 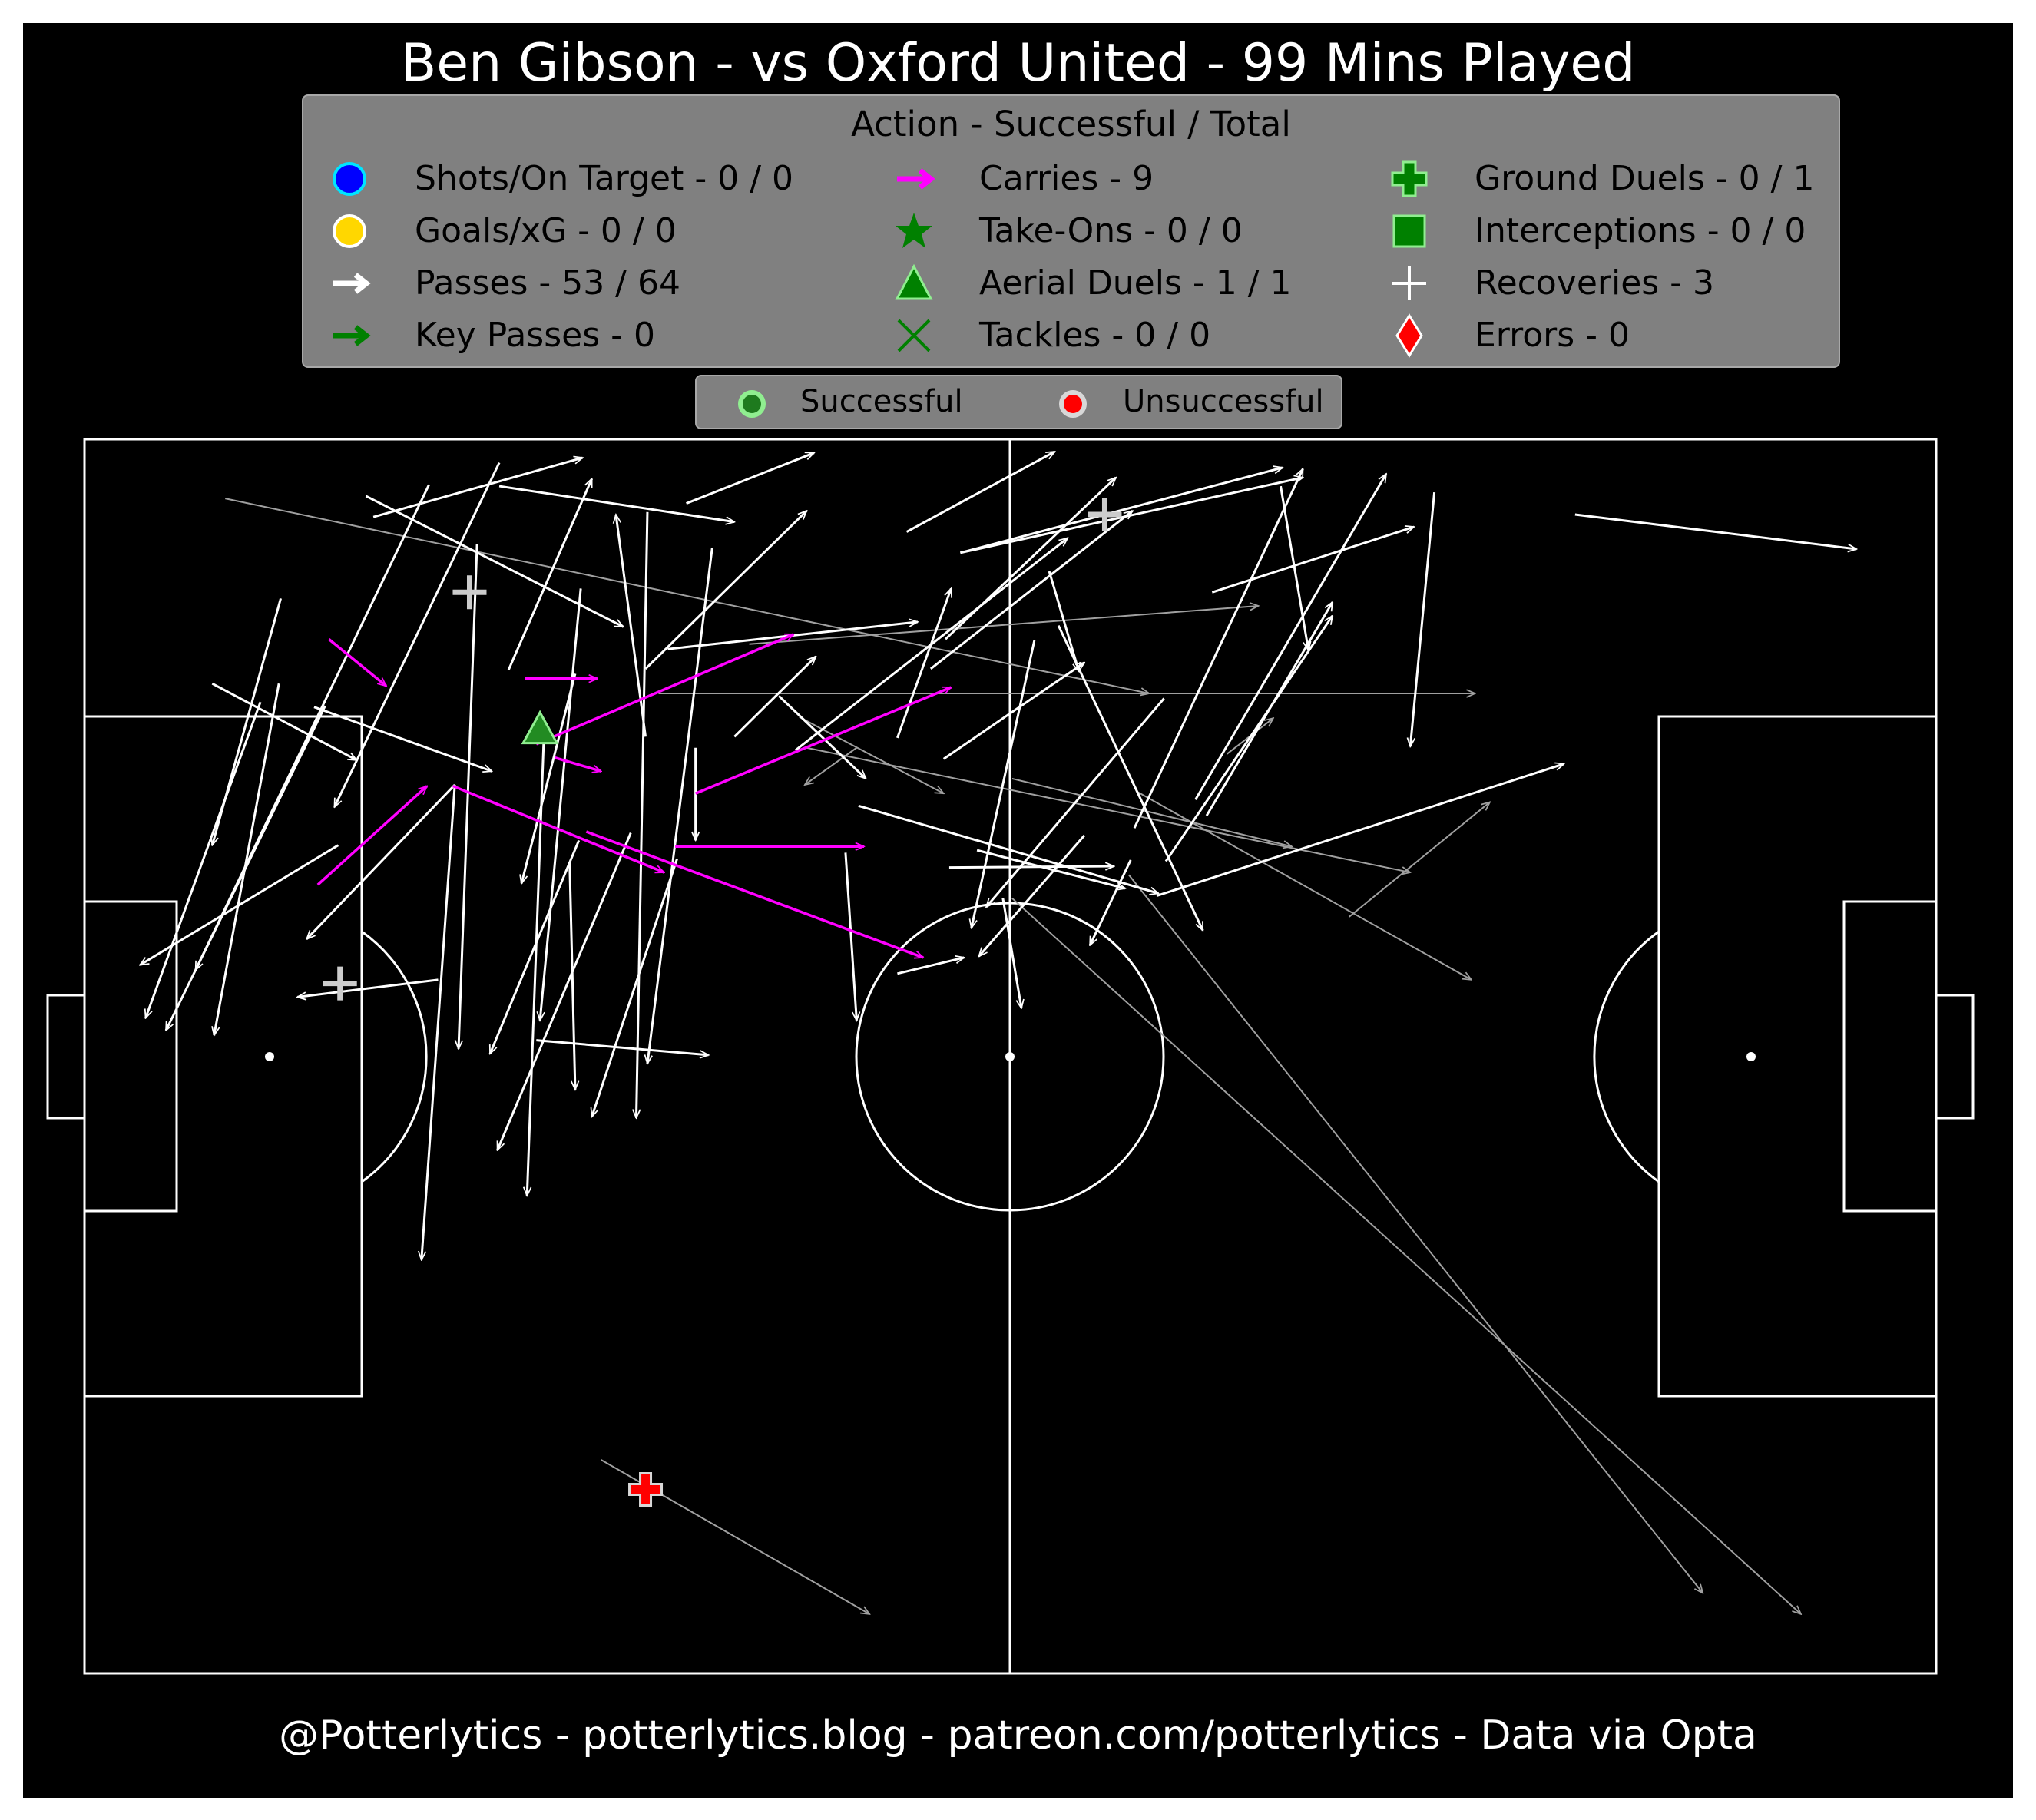 I want to click on left-penalty-area, so click(x=223, y=1056).